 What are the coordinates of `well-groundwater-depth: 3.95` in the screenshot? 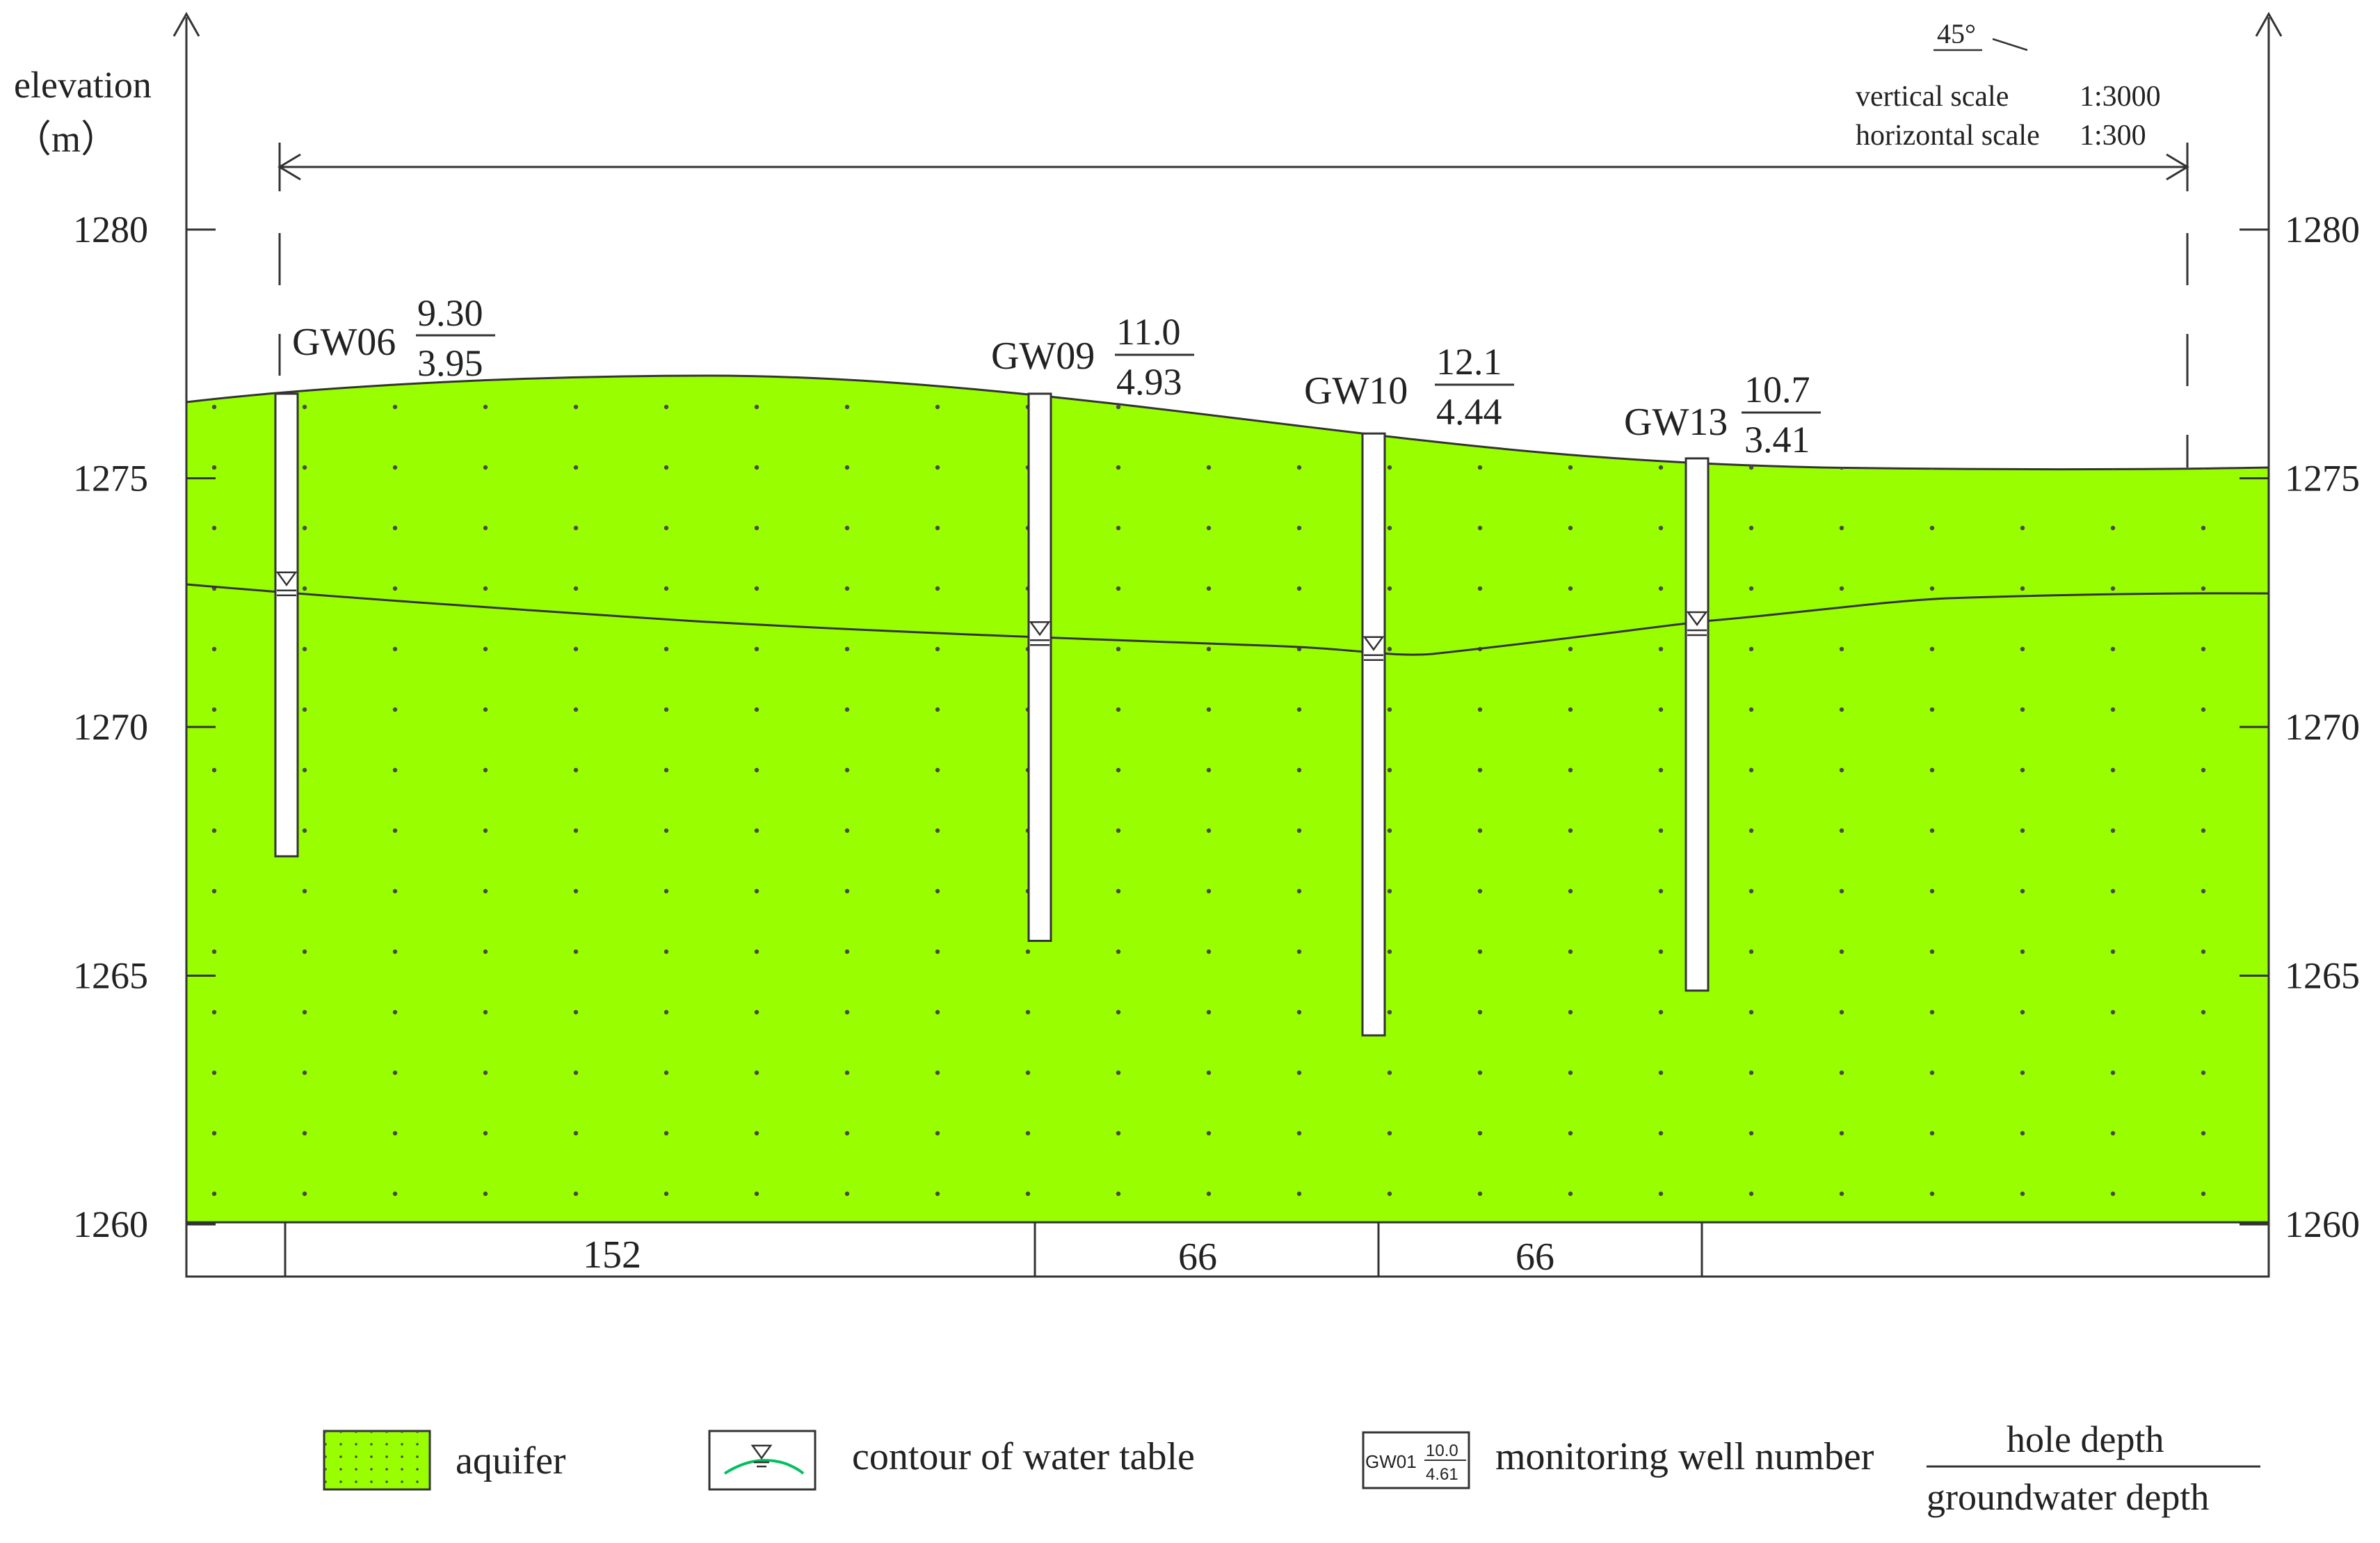 It's located at (450, 363).